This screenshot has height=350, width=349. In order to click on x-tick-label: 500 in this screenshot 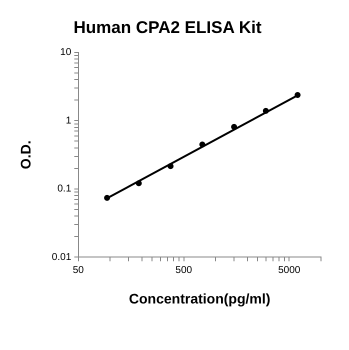, I will do `click(184, 270)`.